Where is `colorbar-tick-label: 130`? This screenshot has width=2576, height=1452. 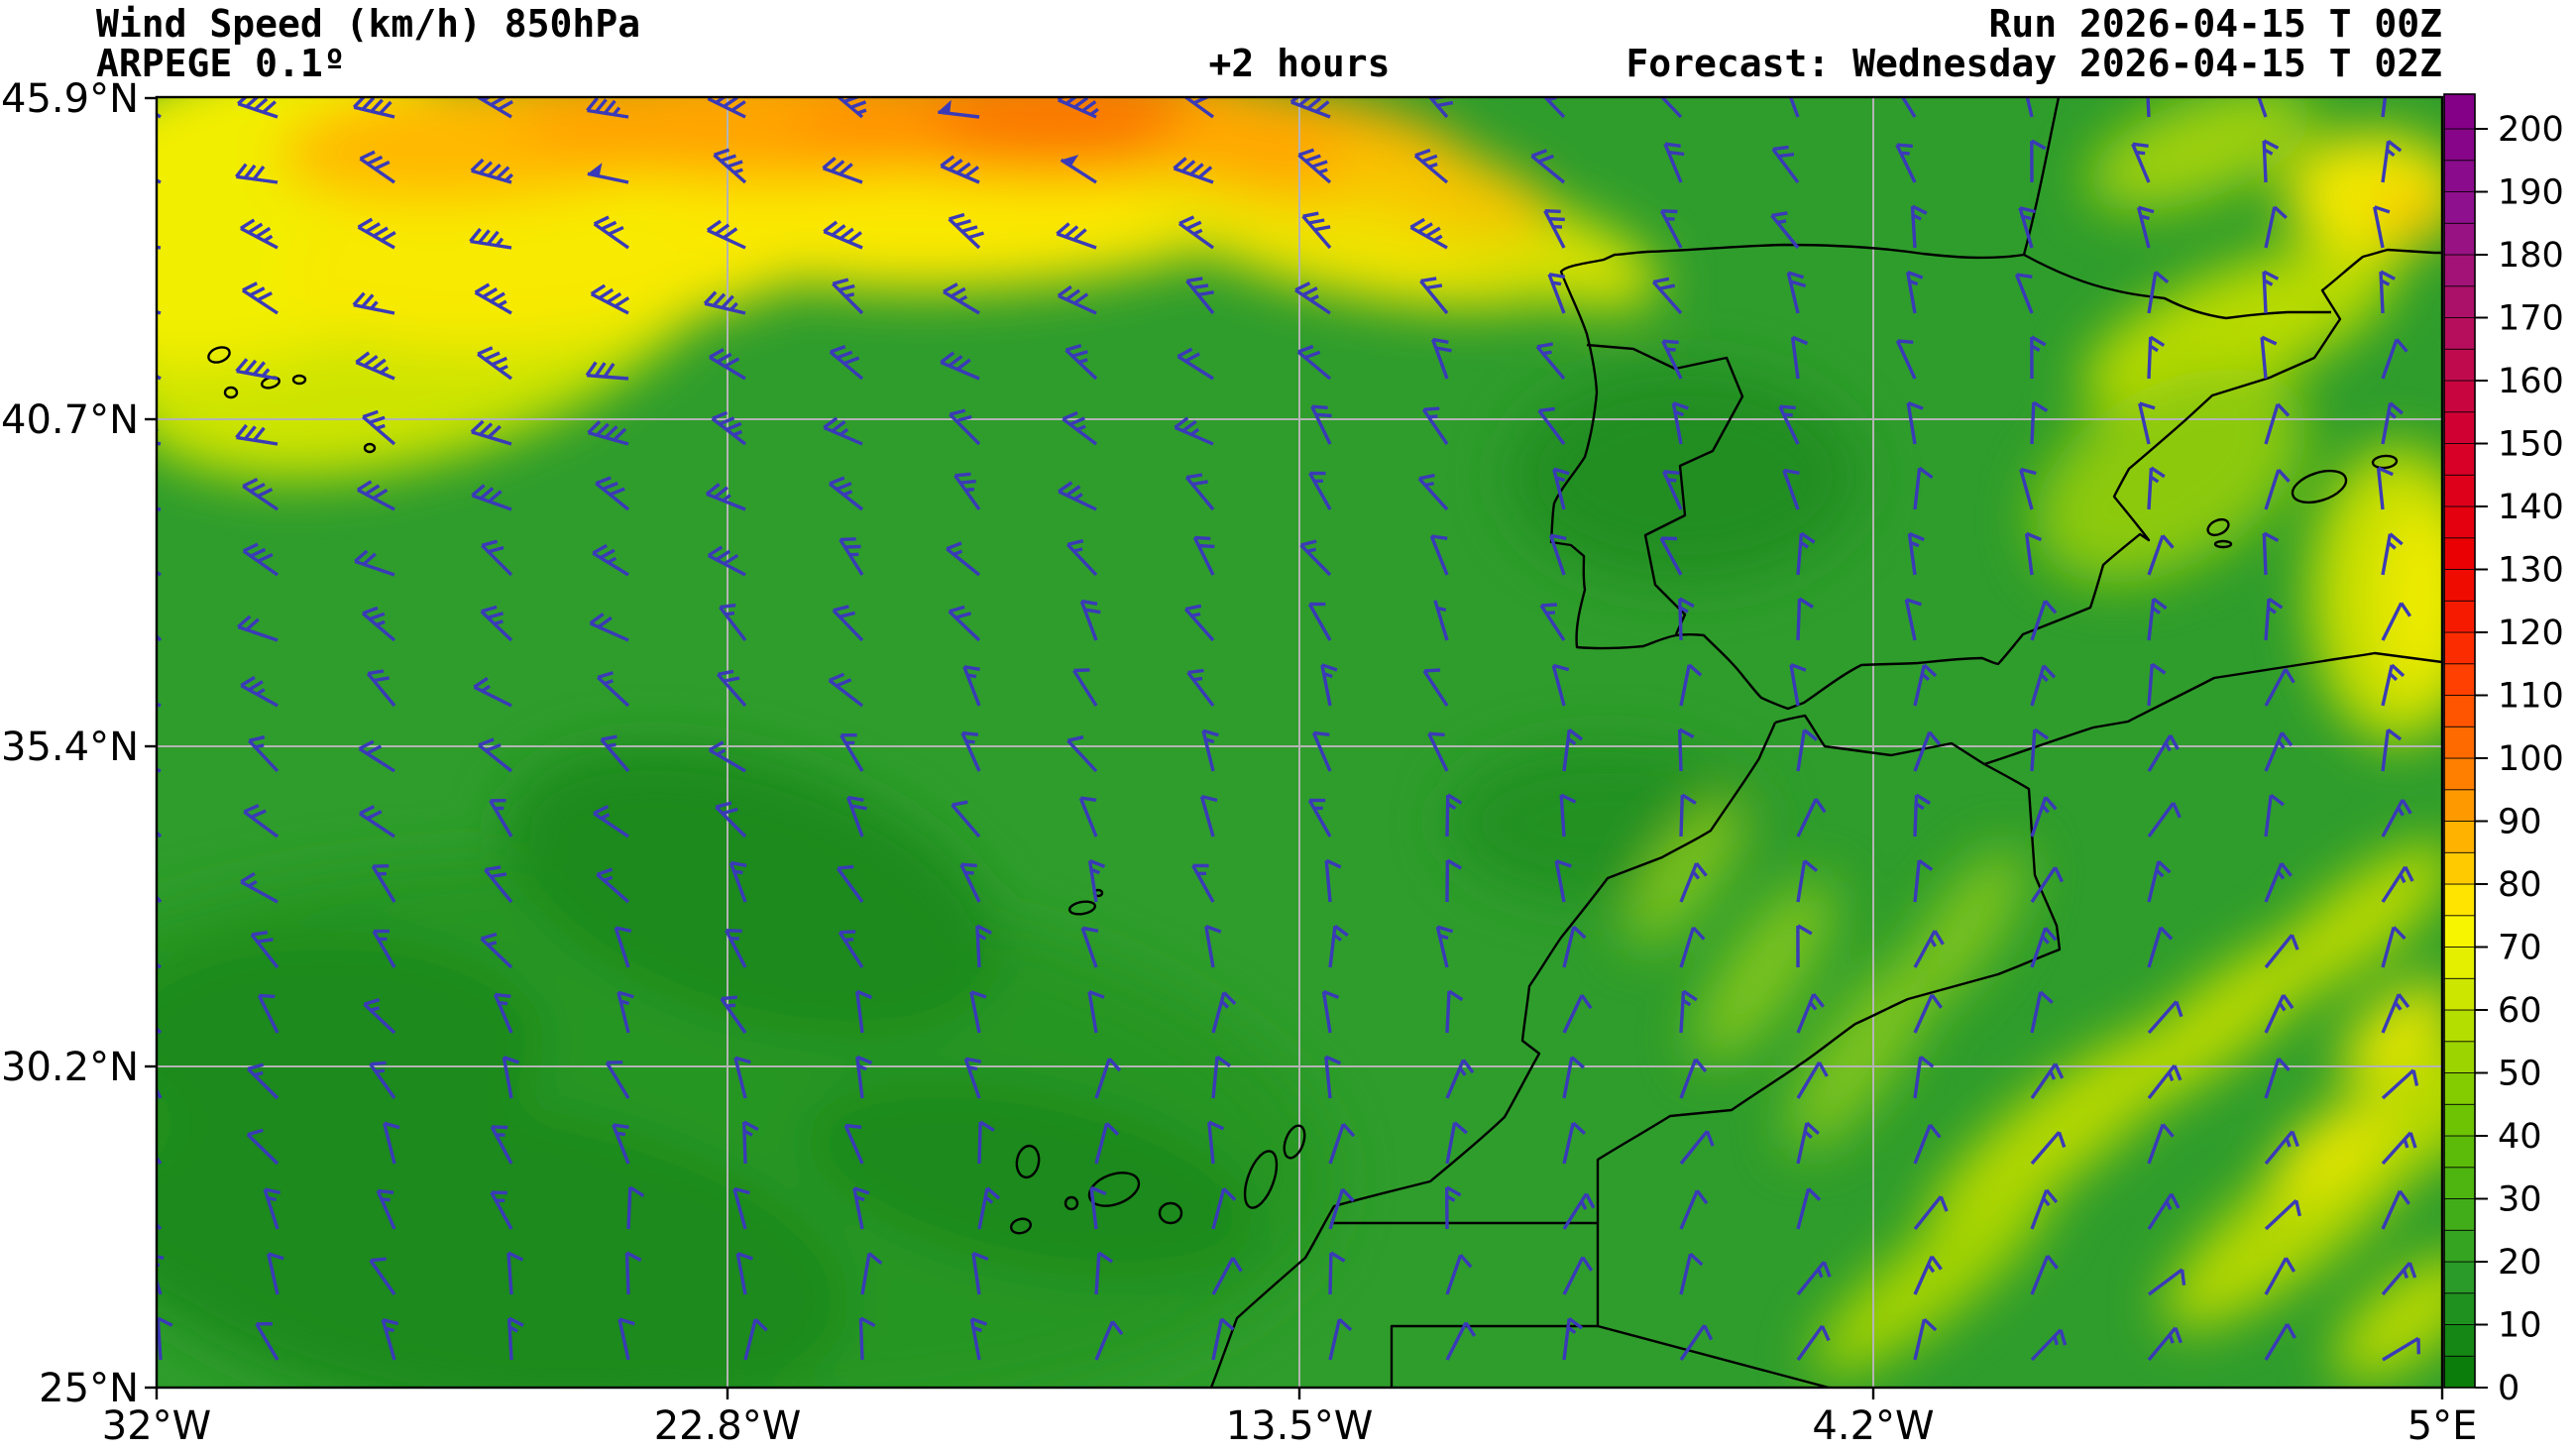 colorbar-tick-label: 130 is located at coordinates (2531, 571).